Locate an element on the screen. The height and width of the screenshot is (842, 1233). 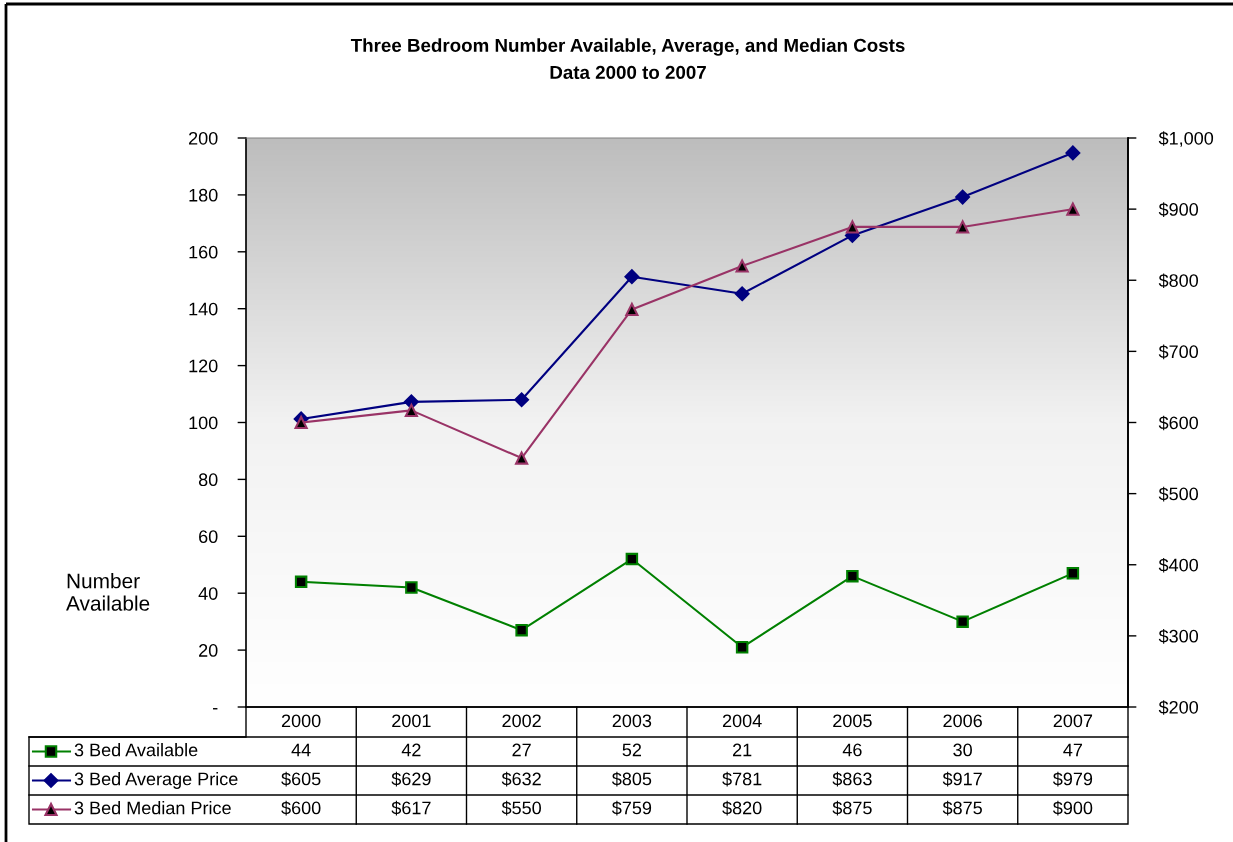
y-tick-label: - is located at coordinates (215, 709).